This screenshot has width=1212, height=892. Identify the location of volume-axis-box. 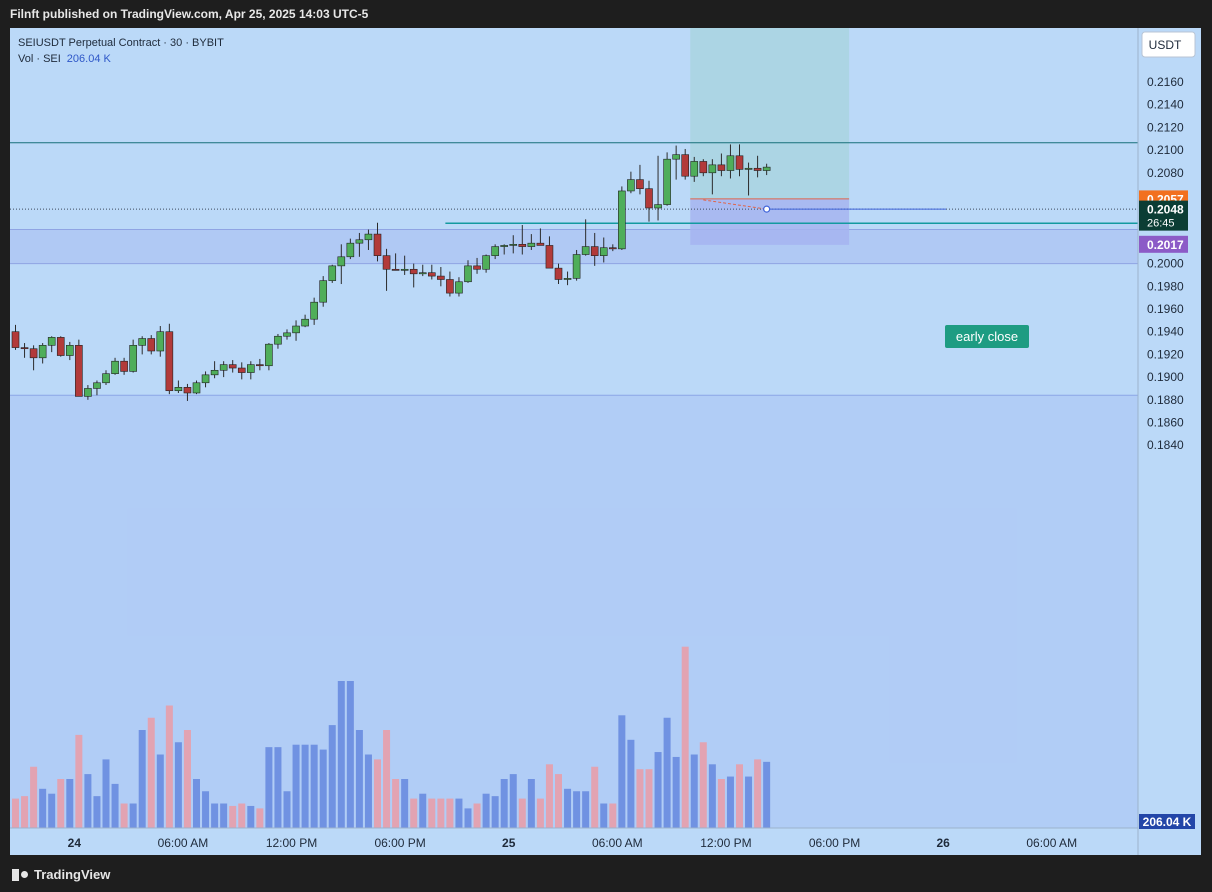
(1167, 821).